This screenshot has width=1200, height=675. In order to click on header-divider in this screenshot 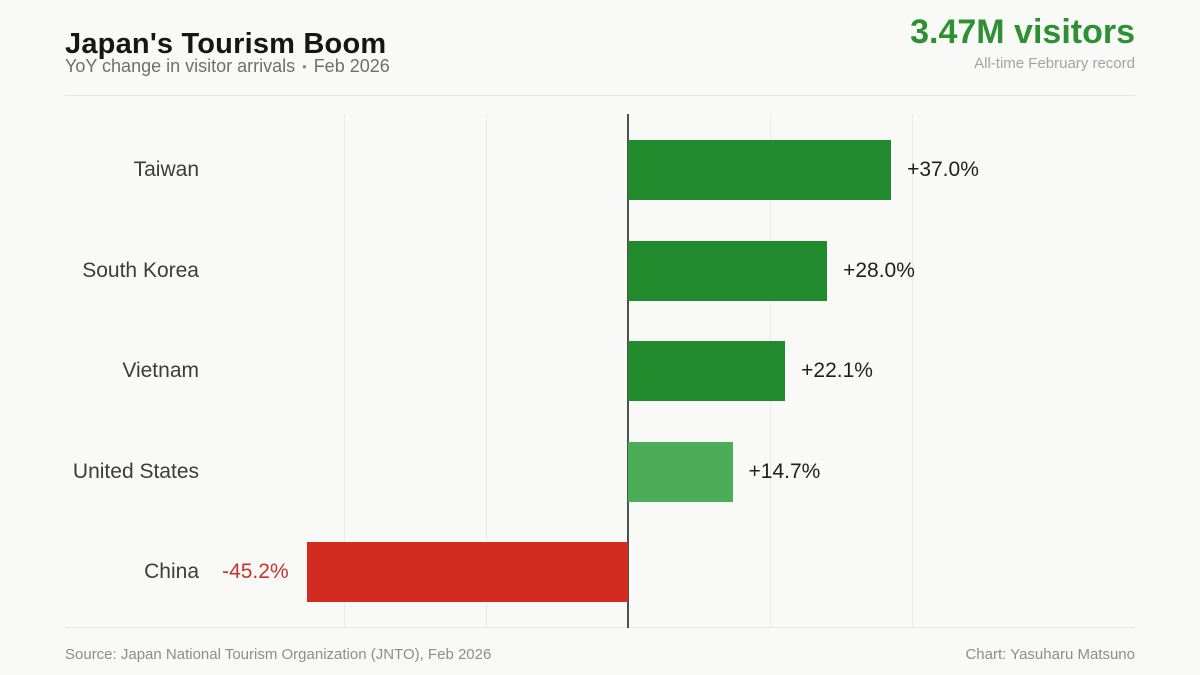, I will do `click(600, 95)`.